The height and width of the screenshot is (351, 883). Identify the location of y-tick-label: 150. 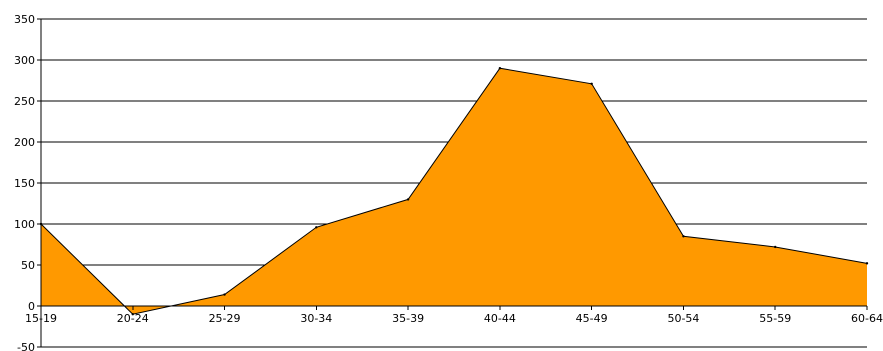
(24, 183).